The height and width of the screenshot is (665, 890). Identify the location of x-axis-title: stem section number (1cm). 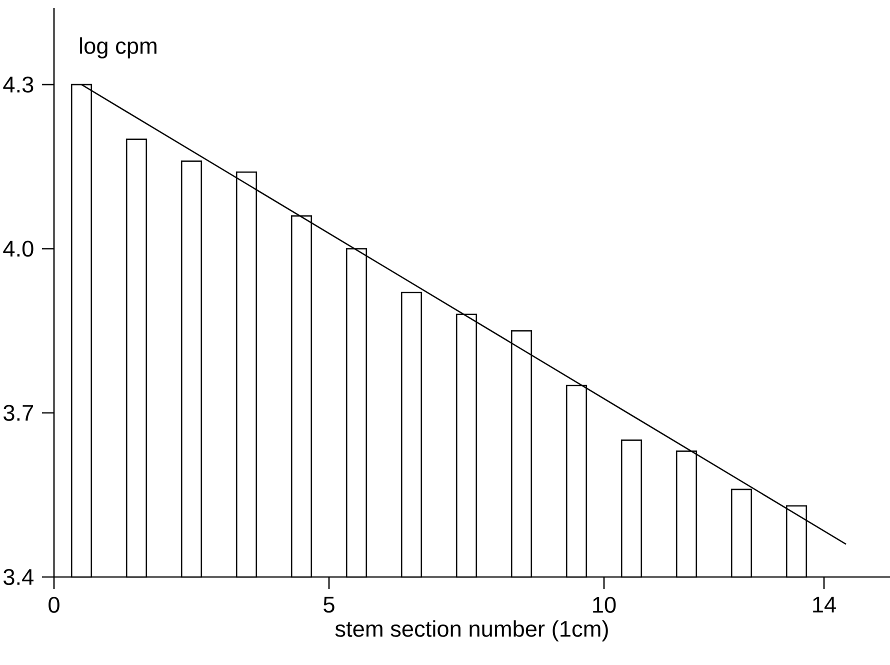
(471, 631).